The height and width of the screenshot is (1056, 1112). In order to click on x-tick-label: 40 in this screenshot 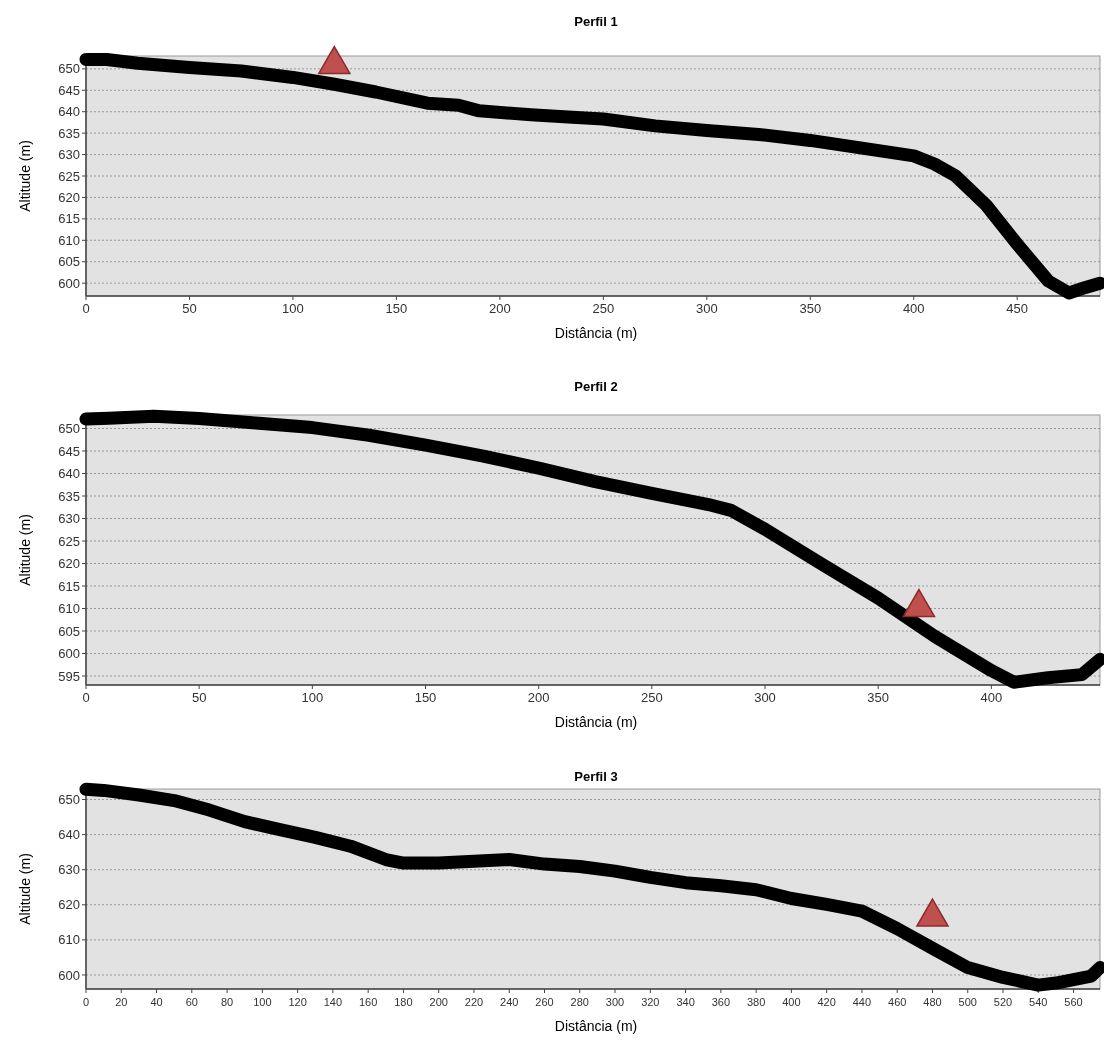, I will do `click(156, 1002)`.